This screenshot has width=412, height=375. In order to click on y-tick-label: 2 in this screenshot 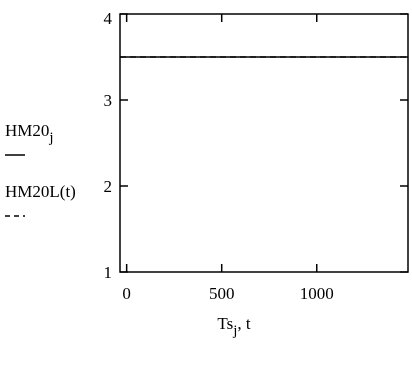, I will do `click(108, 186)`.